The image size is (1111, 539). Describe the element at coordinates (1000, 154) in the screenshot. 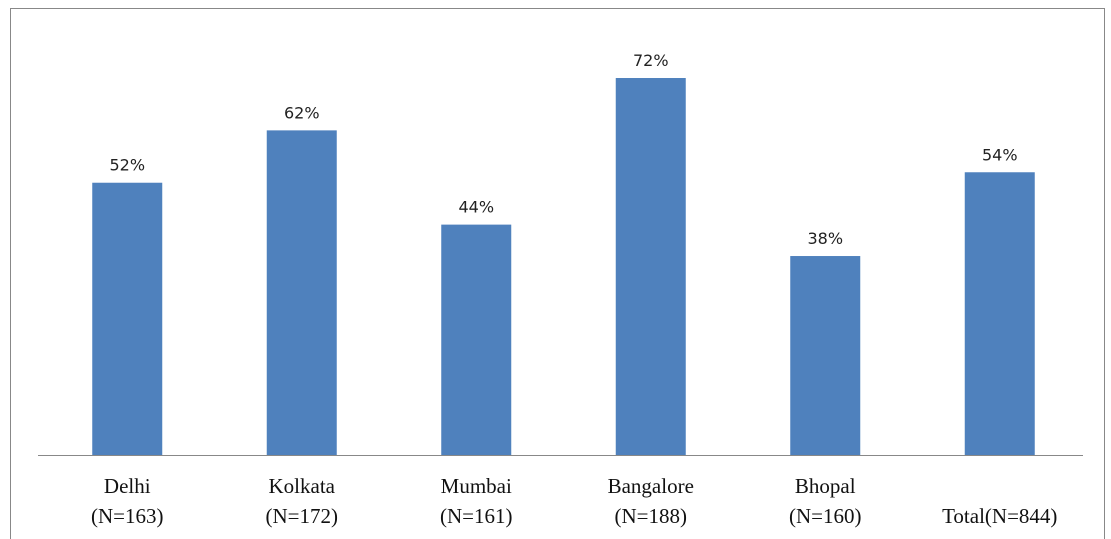

I see `value-label: 54%` at that location.